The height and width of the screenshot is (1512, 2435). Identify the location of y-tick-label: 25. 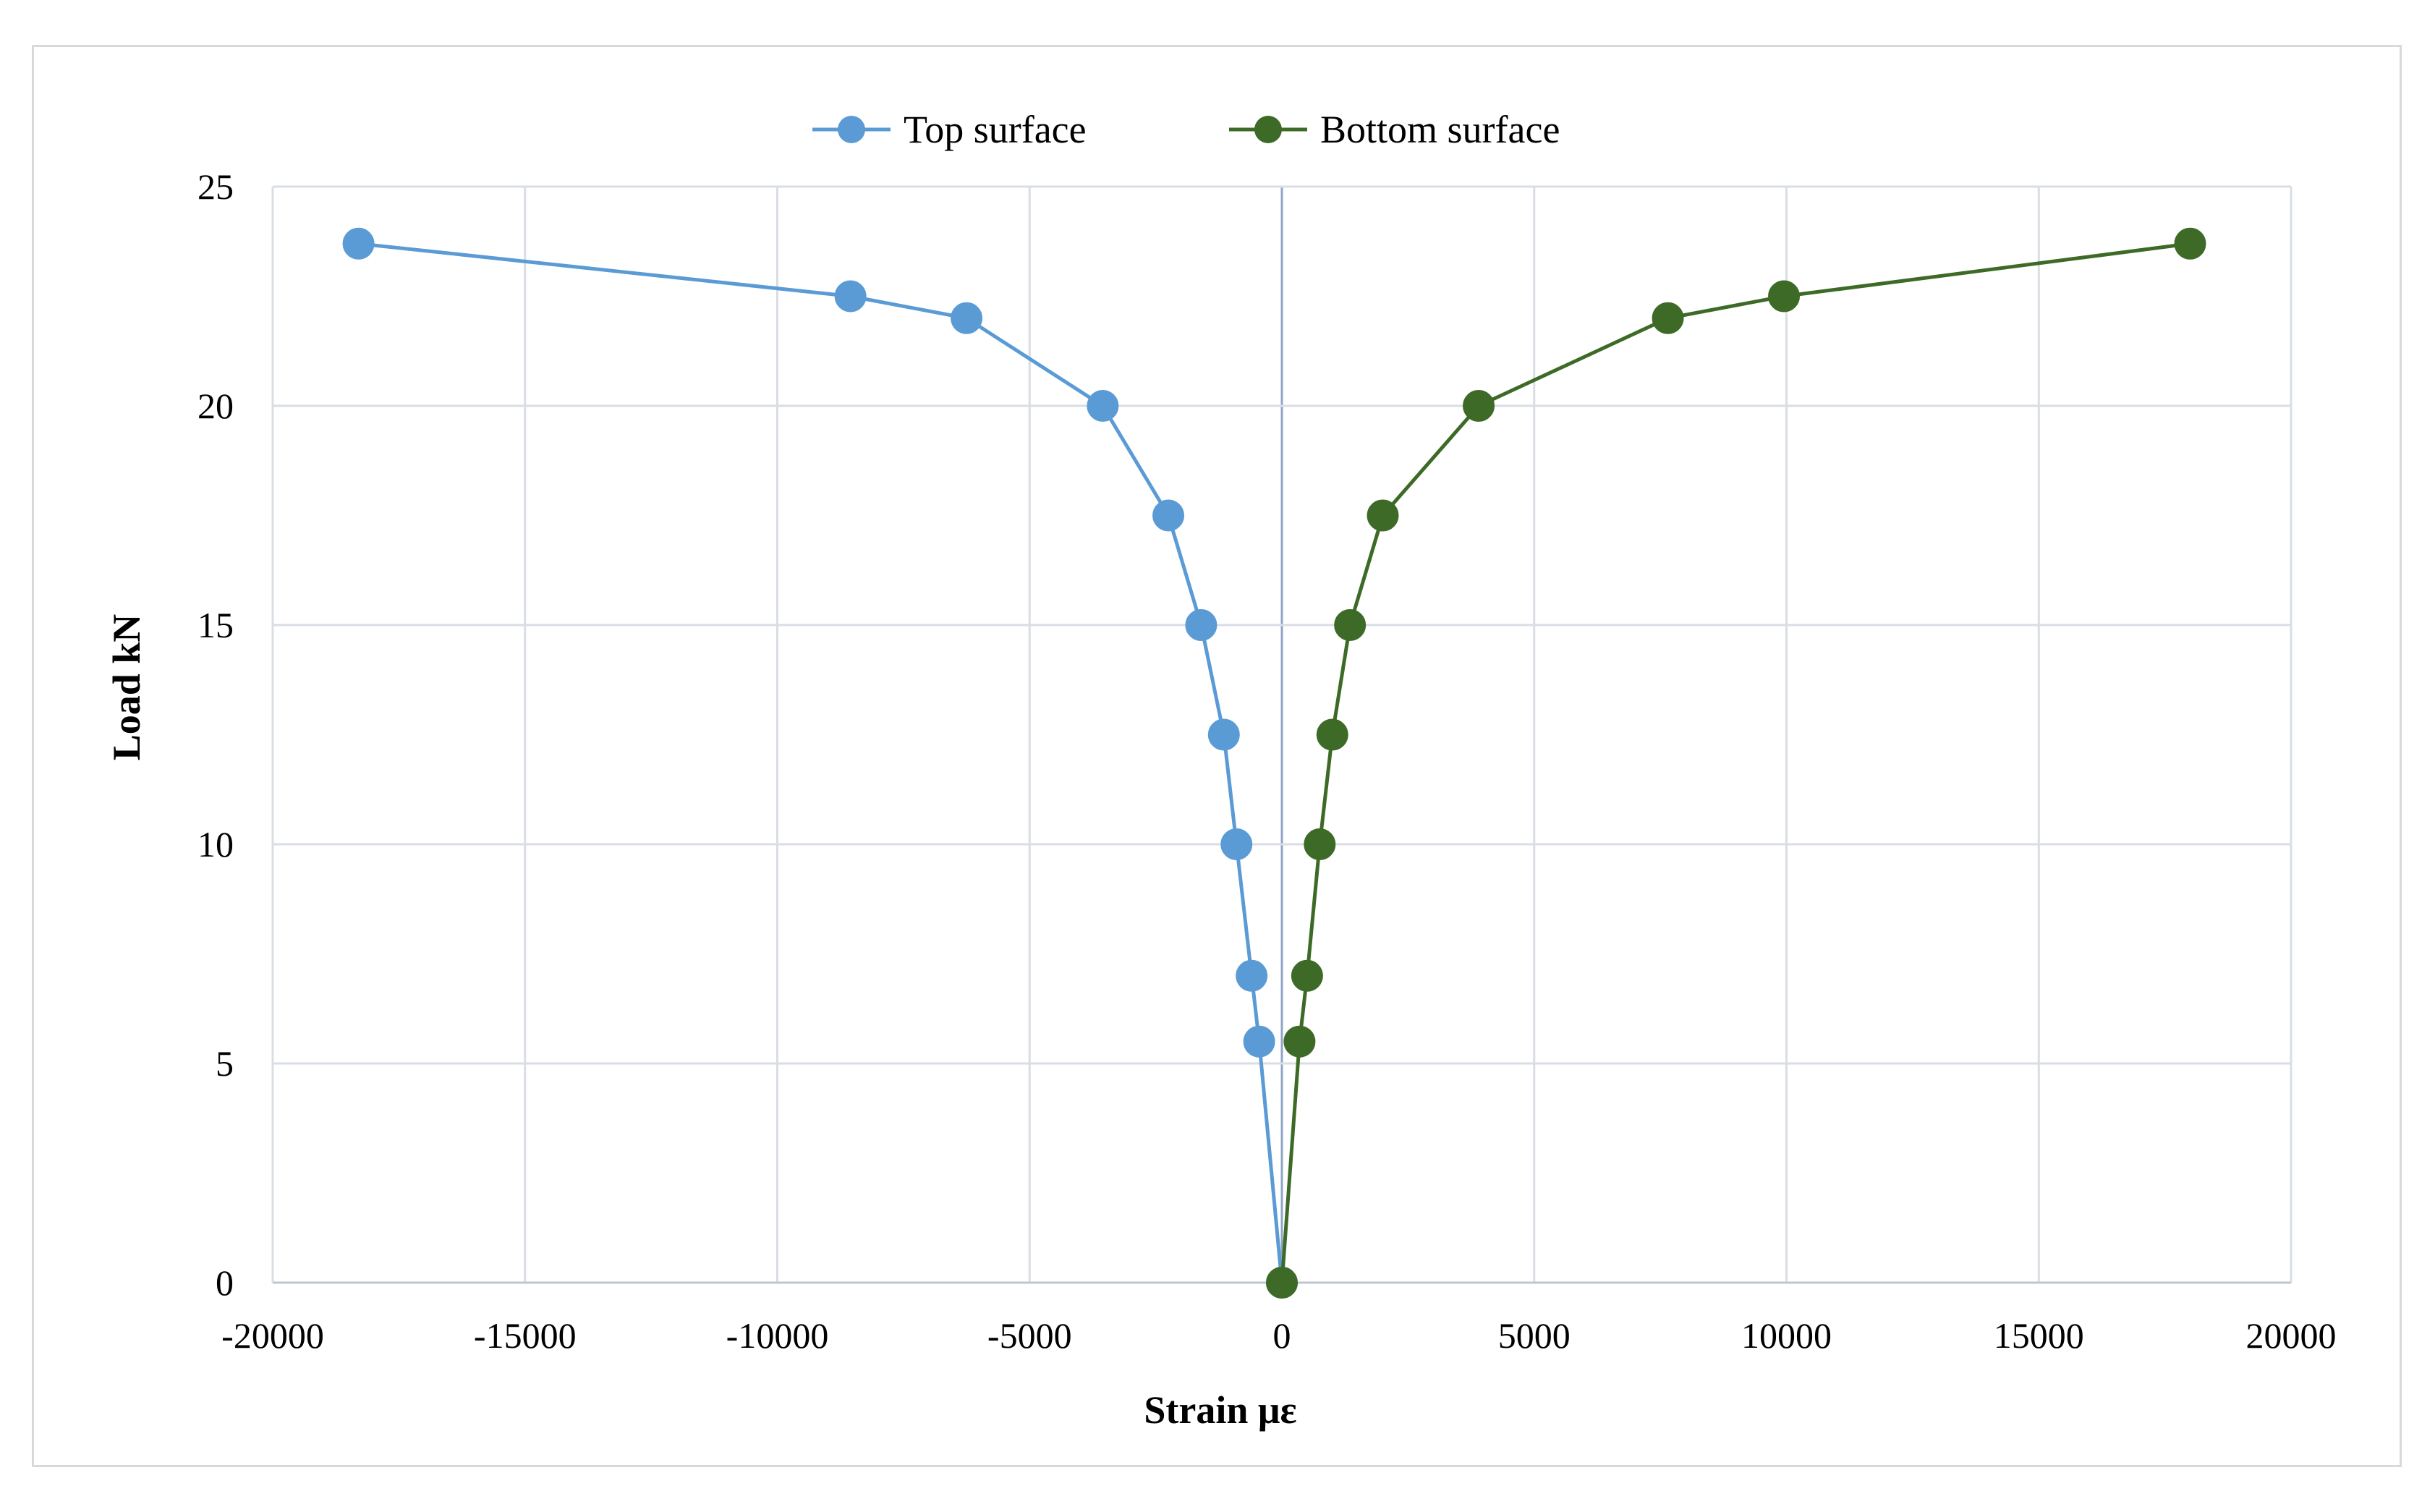
(216, 187).